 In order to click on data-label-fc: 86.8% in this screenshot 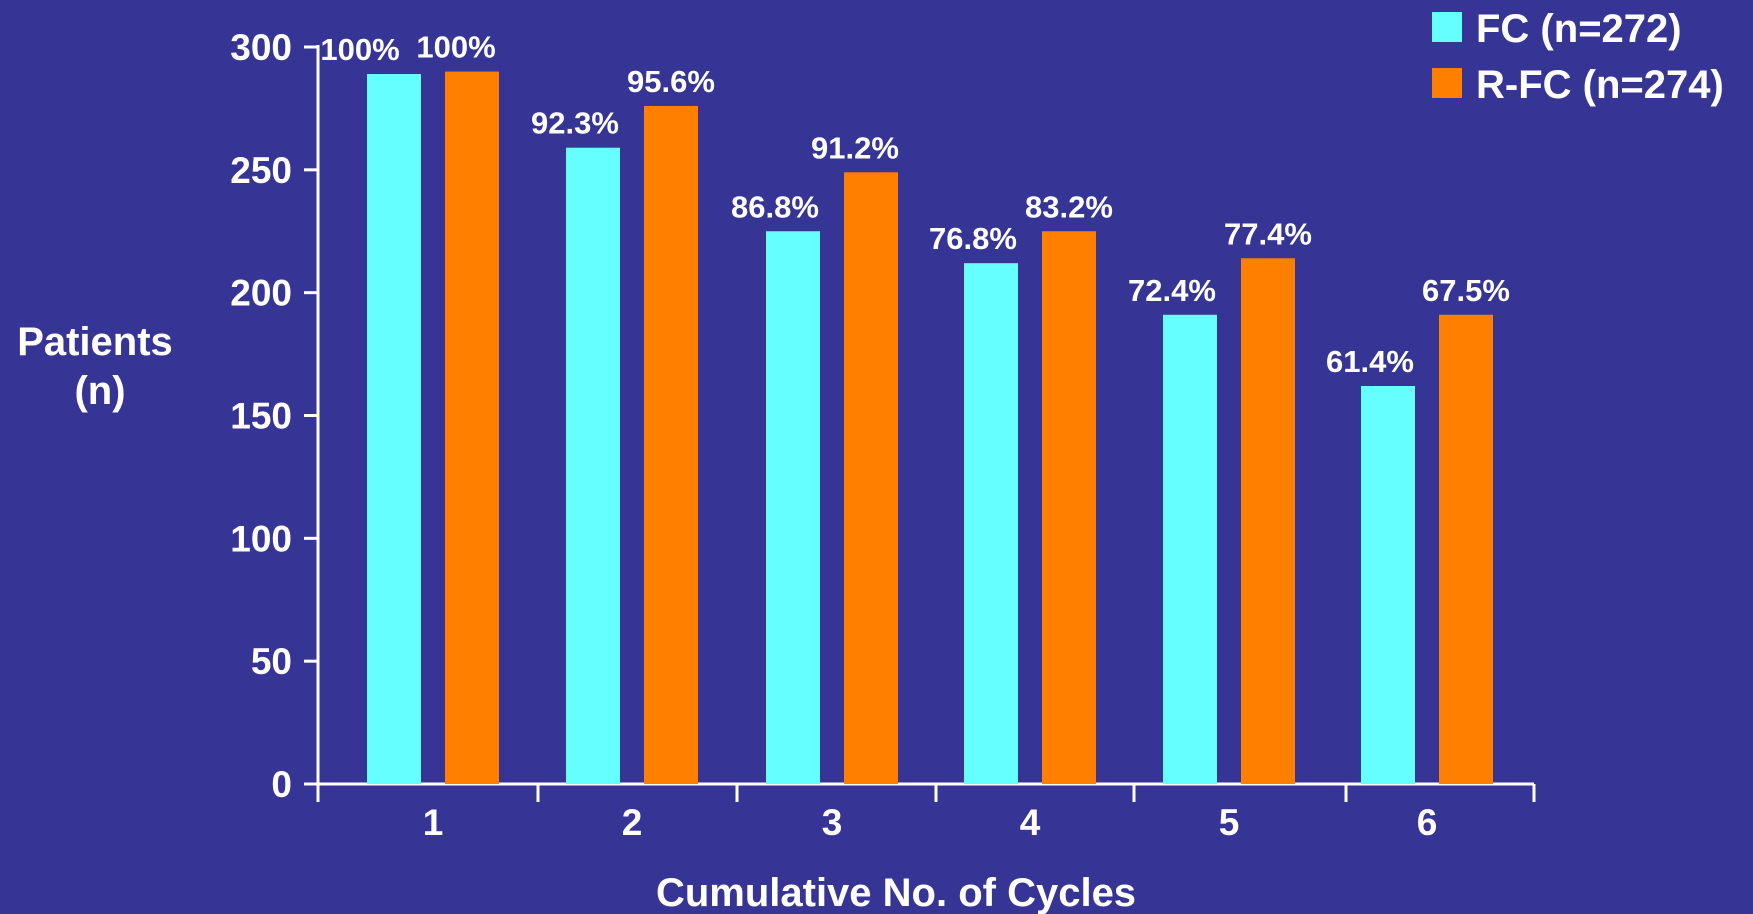, I will do `click(775, 206)`.